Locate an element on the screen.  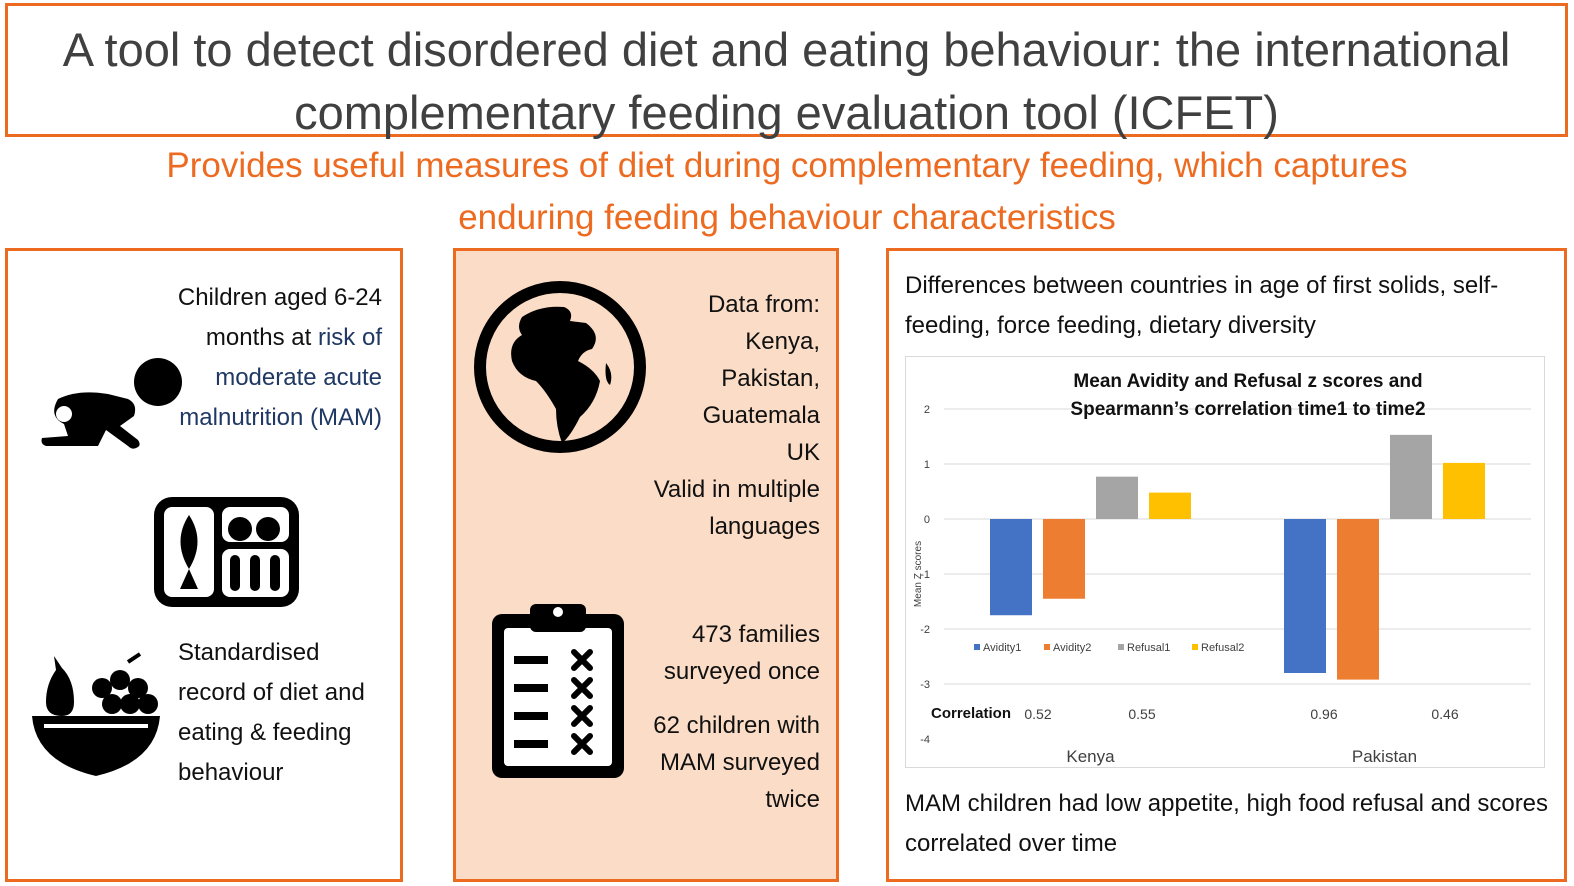
legend-swatch-avidity1 is located at coordinates (977, 647).